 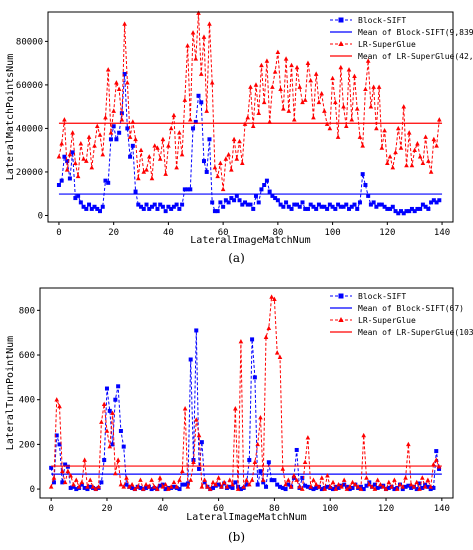 I want to click on x-tick-label: 0, so click(x=58, y=233).